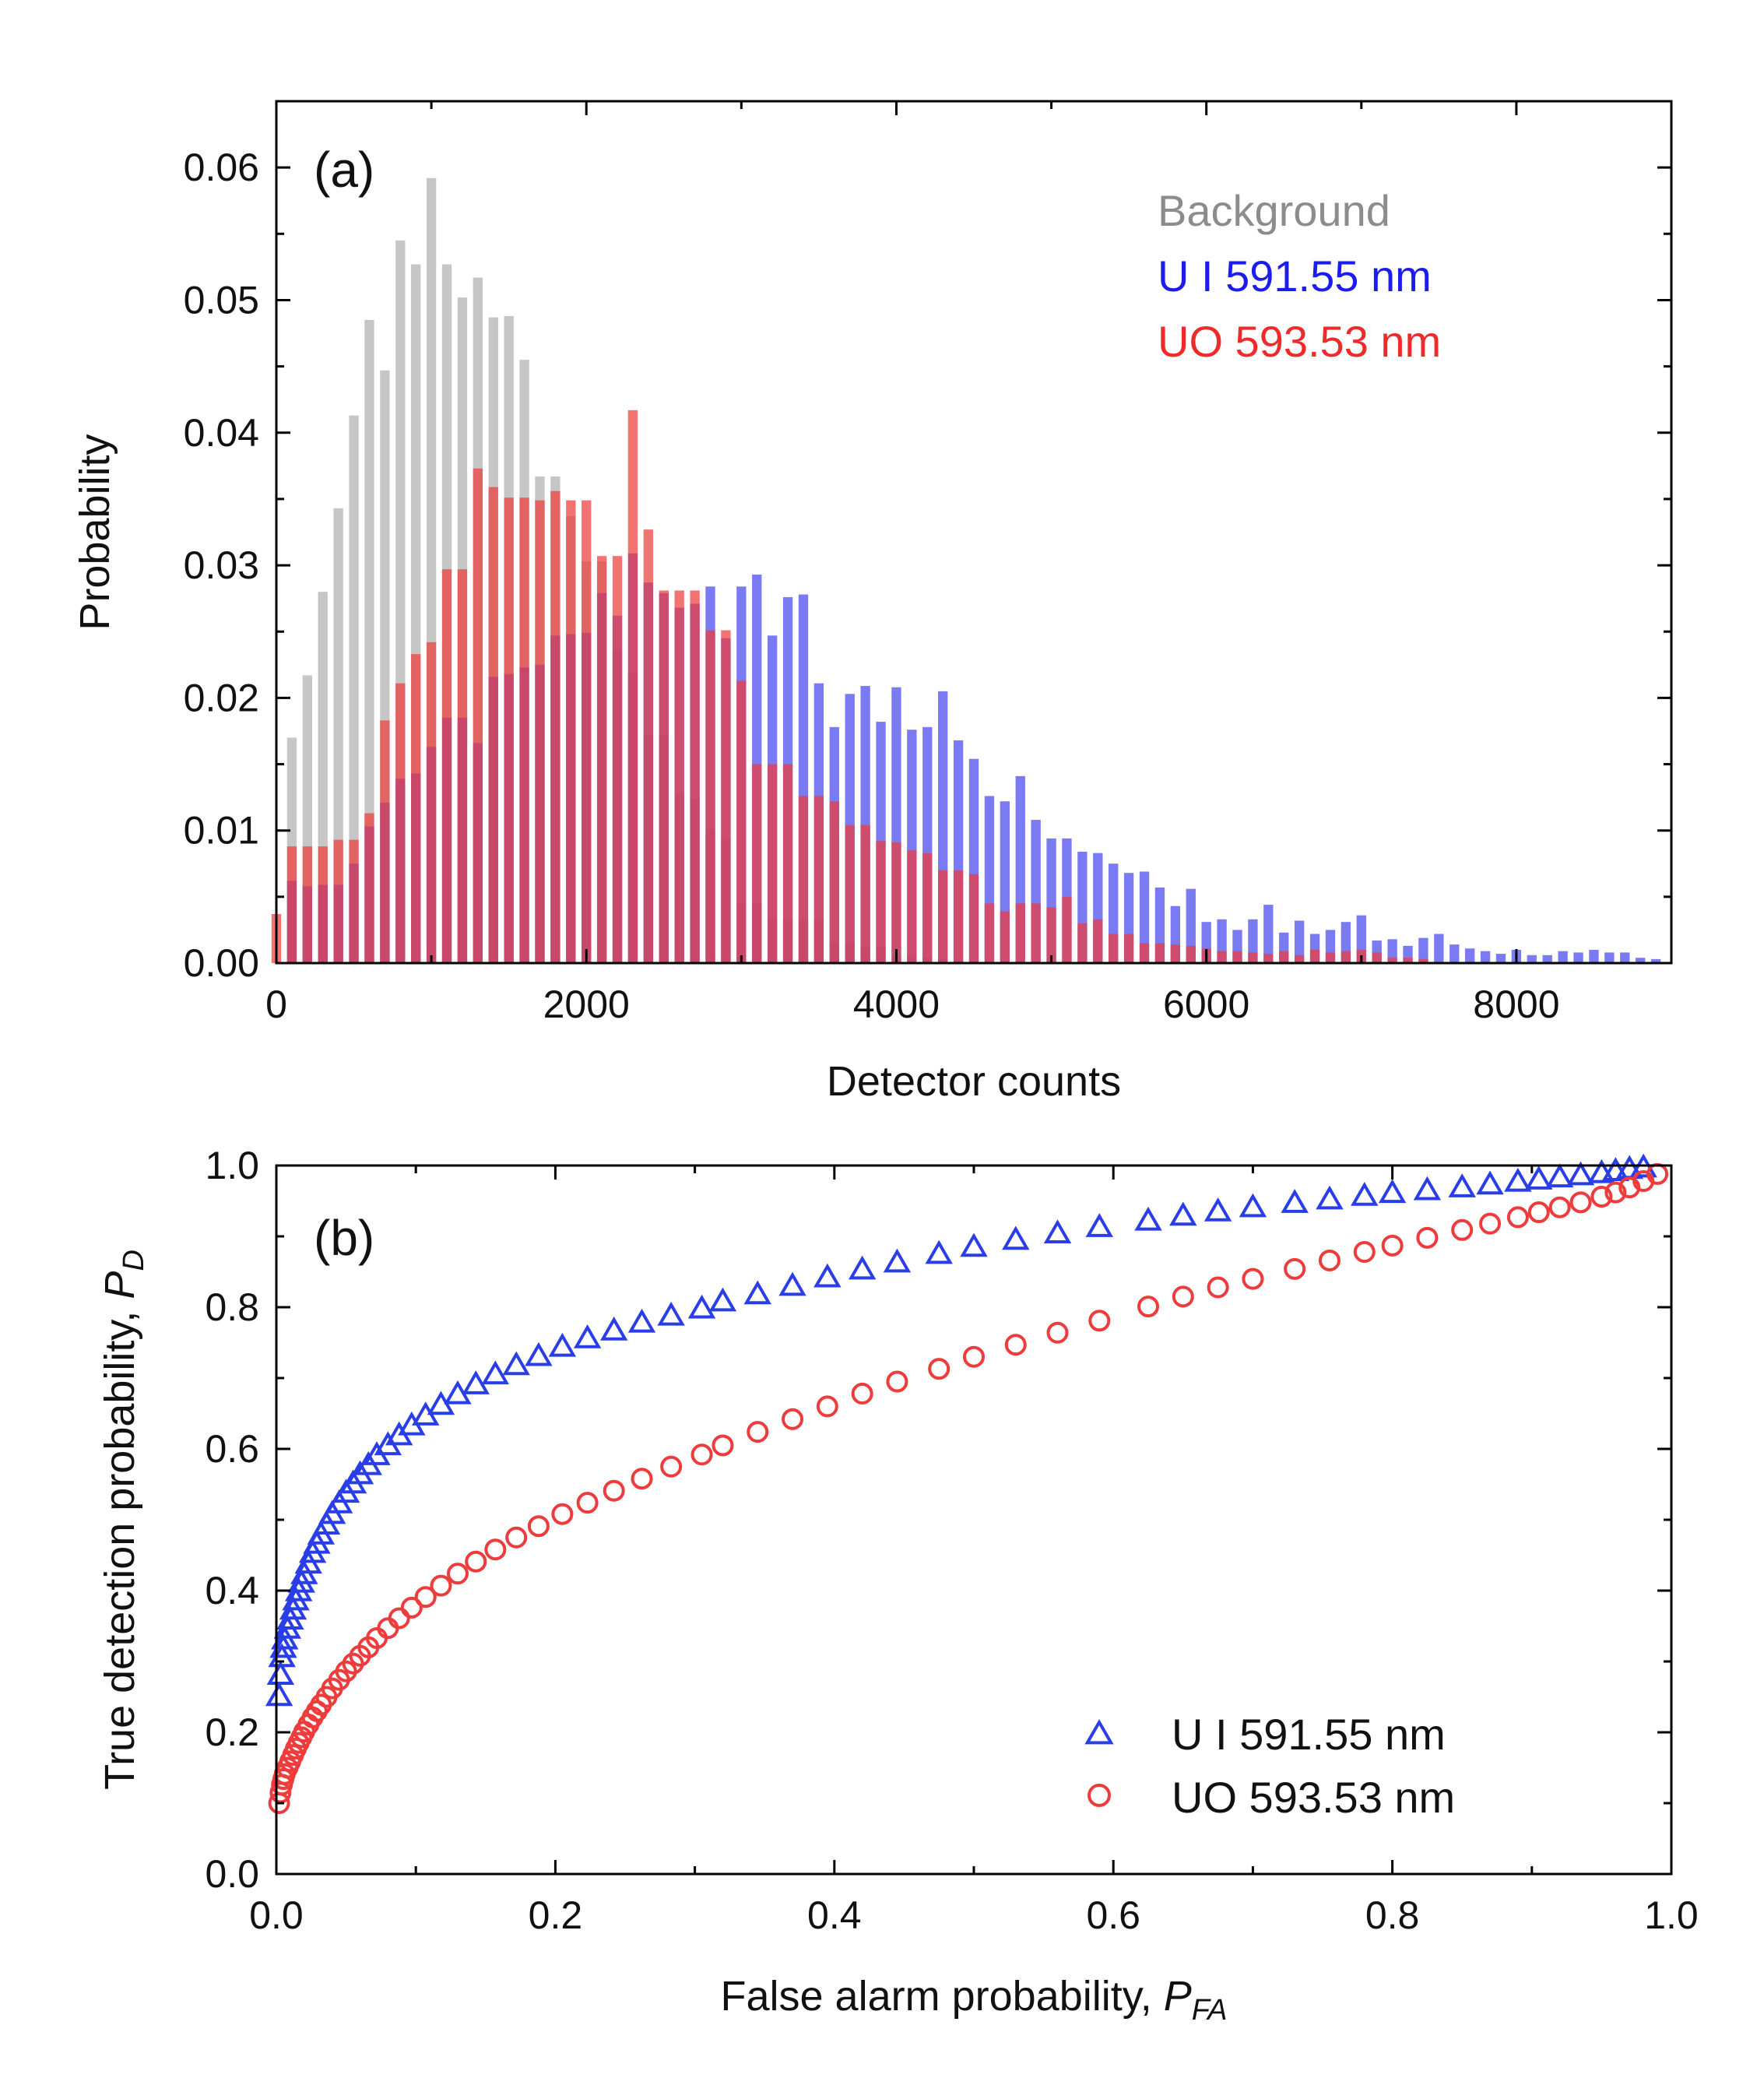  I want to click on panel-b-y-tick-label: 0.6, so click(232, 1449).